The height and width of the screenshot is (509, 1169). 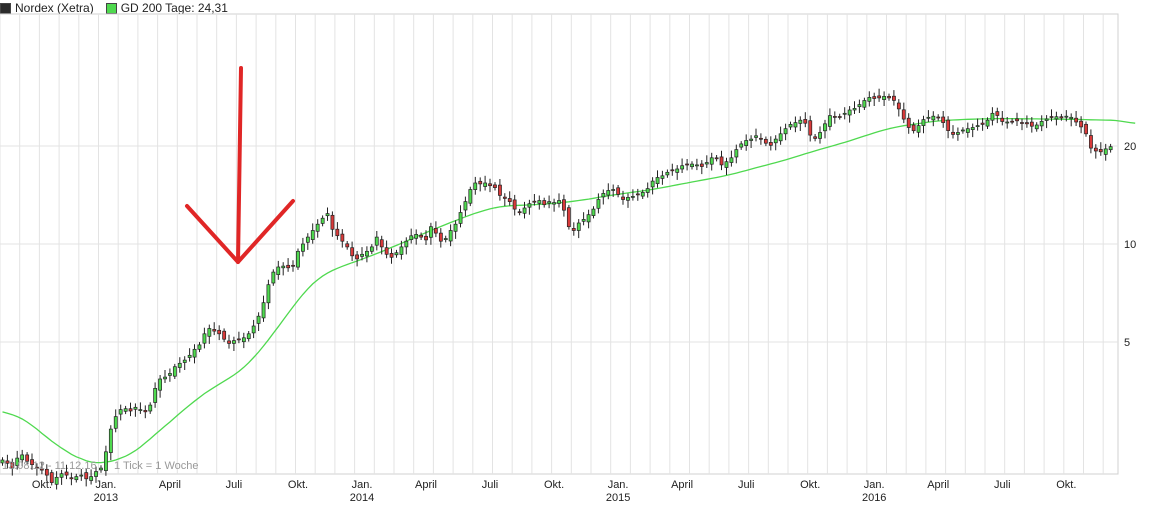 What do you see at coordinates (1130, 147) in the screenshot?
I see `y-tick-label: 20` at bounding box center [1130, 147].